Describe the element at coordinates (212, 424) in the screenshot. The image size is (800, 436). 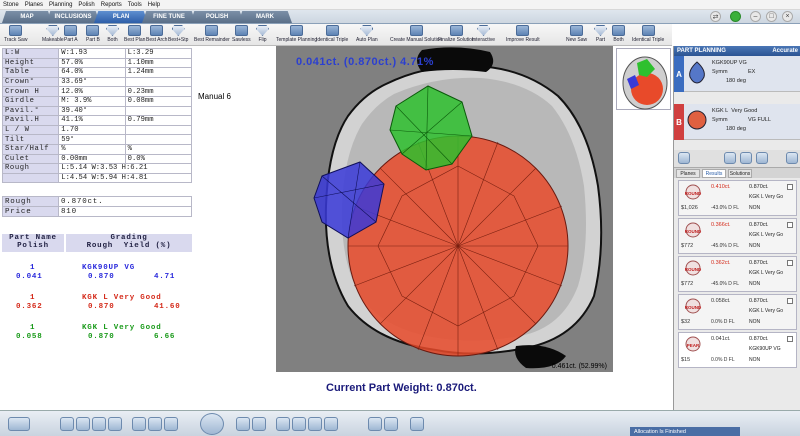
I see `navigation-wheel-icon` at that location.